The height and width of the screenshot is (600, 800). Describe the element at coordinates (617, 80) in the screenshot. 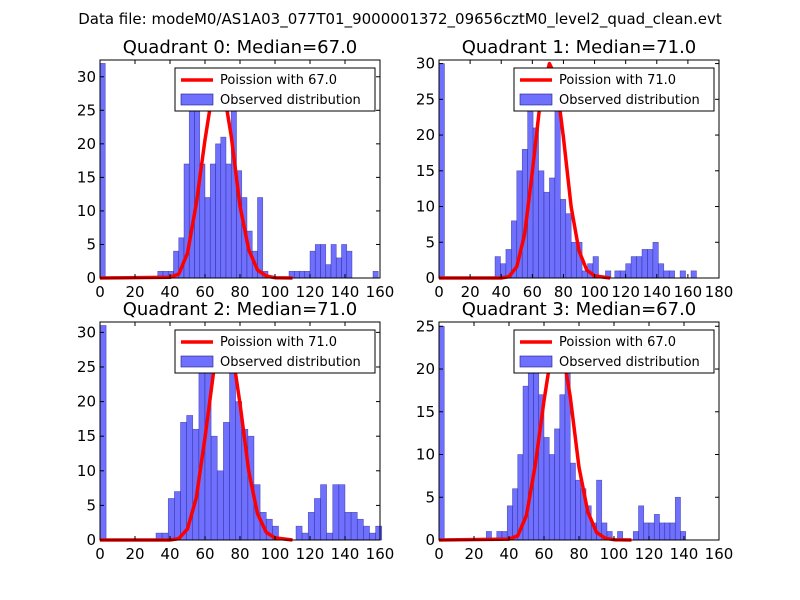

I see `legend-label-poisson: Poission with 71.0` at that location.